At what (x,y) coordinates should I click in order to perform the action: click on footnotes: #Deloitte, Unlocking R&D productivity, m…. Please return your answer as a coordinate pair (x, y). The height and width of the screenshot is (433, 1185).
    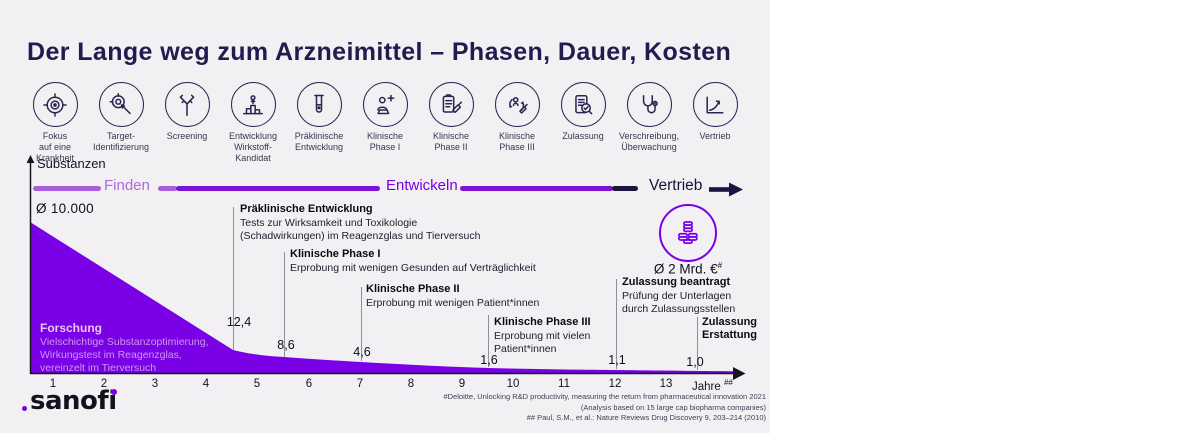
    Looking at the image, I should click on (556, 408).